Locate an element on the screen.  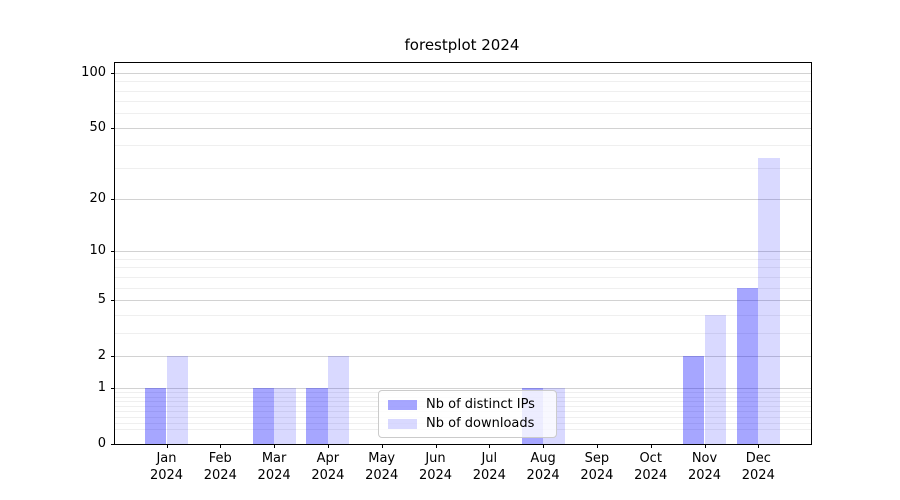
y-tick-label: 20 is located at coordinates (97, 199).